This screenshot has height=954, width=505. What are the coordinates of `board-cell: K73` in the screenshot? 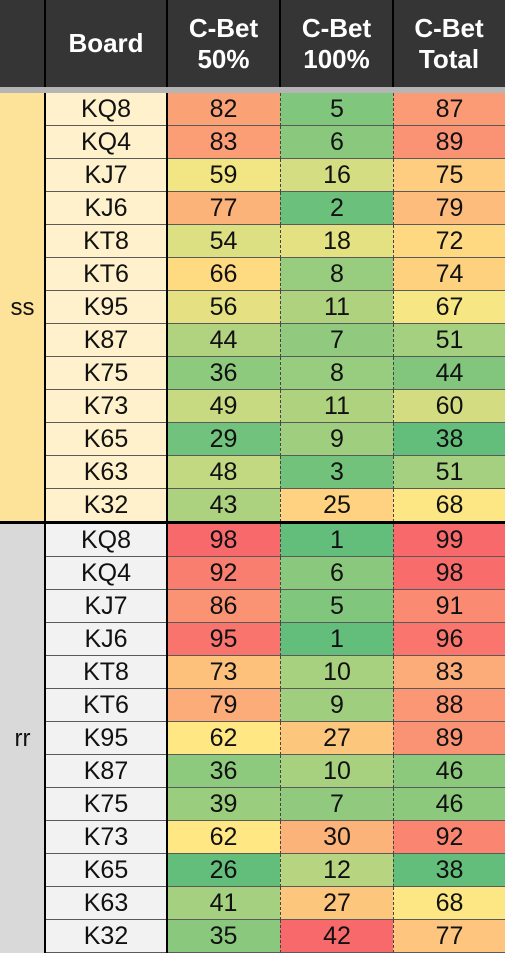 It's located at (106, 837).